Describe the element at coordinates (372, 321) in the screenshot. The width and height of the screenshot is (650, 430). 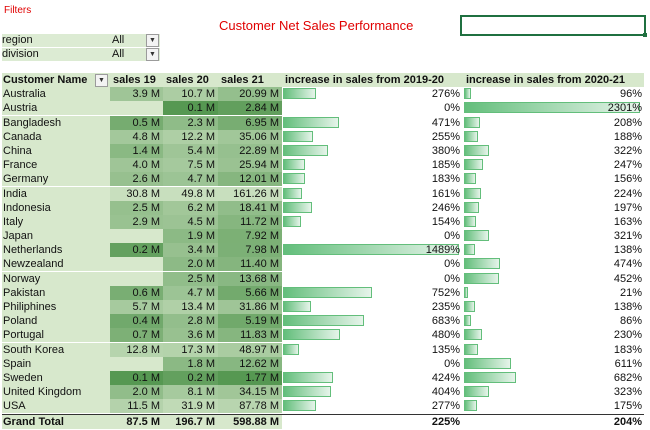
I see `increase-2019-20-cell: 683%` at that location.